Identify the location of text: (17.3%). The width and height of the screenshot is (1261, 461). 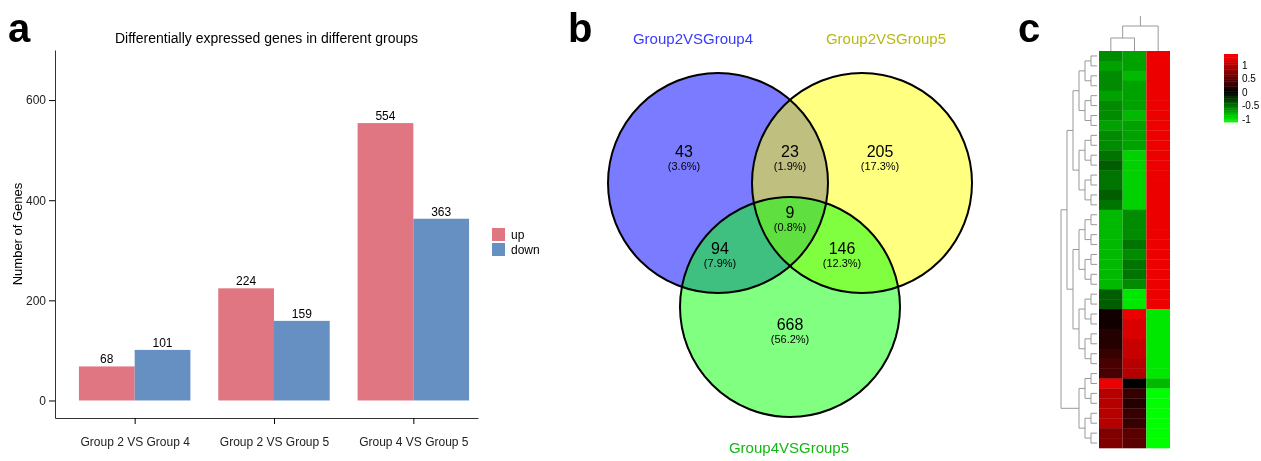
(880, 166).